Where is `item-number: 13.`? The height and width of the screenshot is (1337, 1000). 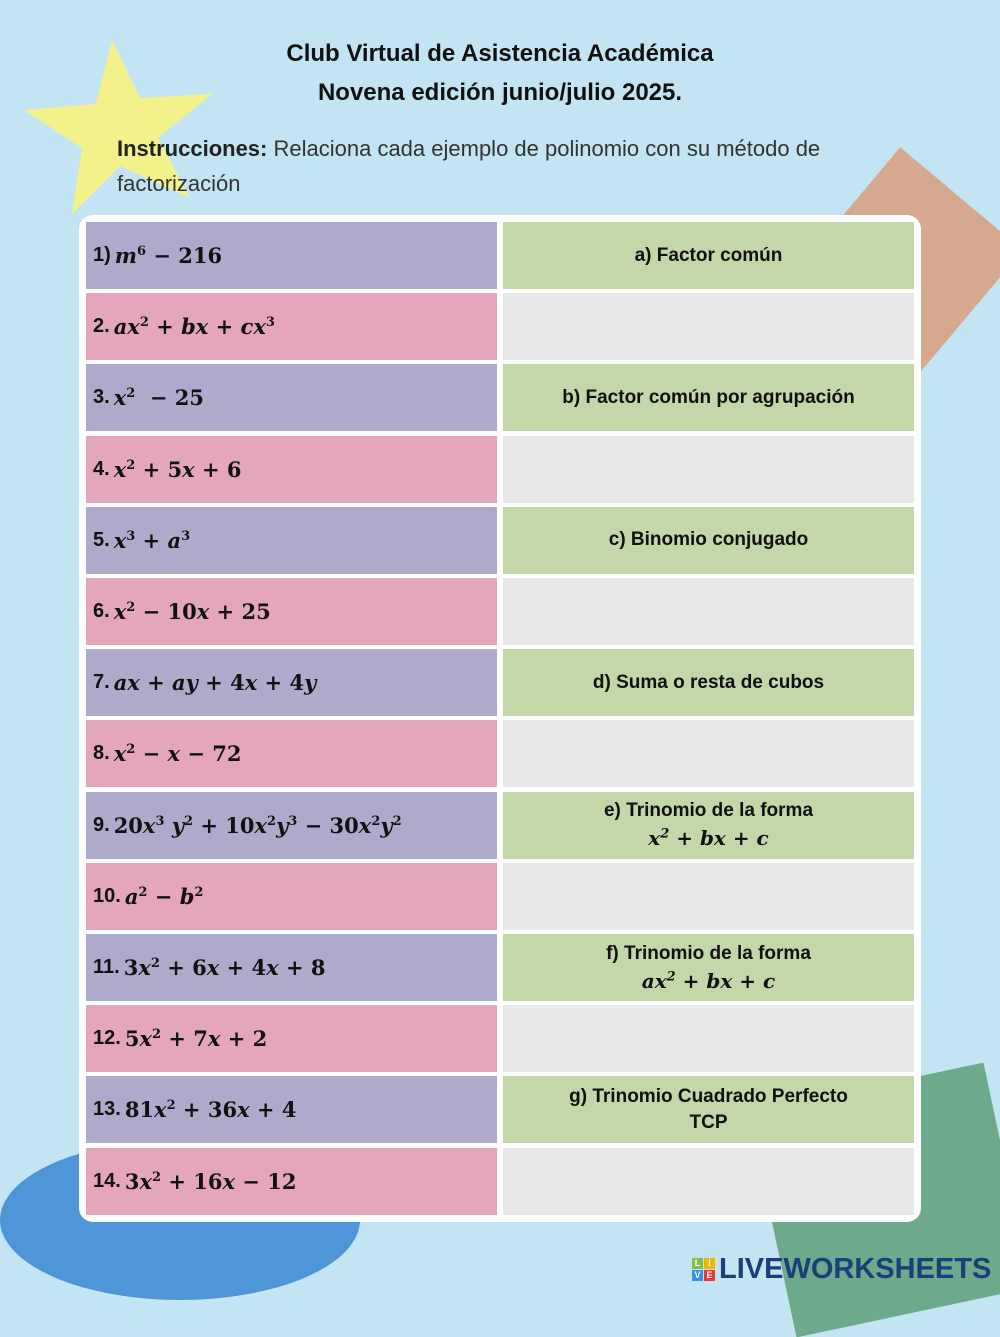
item-number: 13. is located at coordinates (107, 1109).